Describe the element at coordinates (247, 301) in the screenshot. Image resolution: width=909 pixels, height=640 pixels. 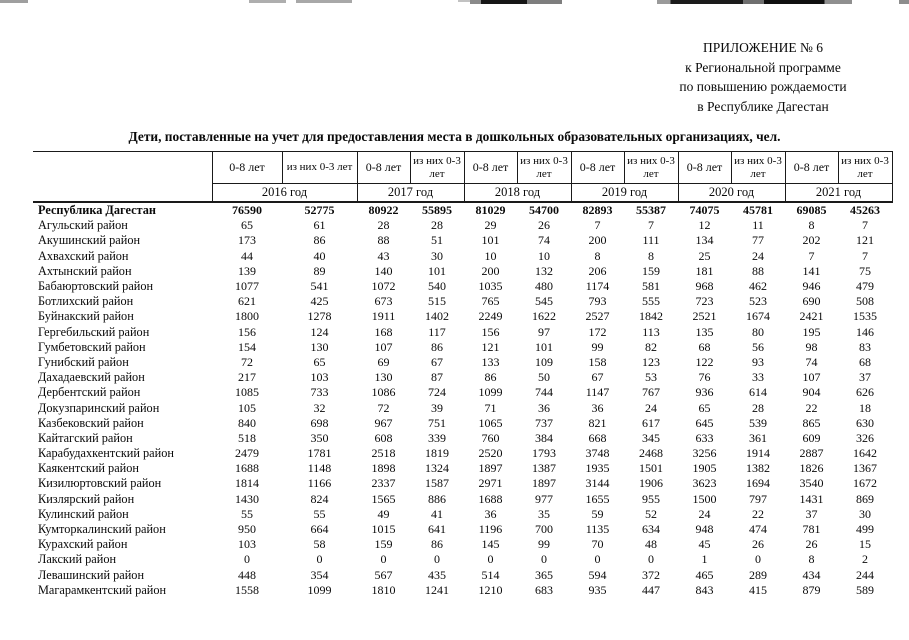
I see `value-cell: 621` at that location.